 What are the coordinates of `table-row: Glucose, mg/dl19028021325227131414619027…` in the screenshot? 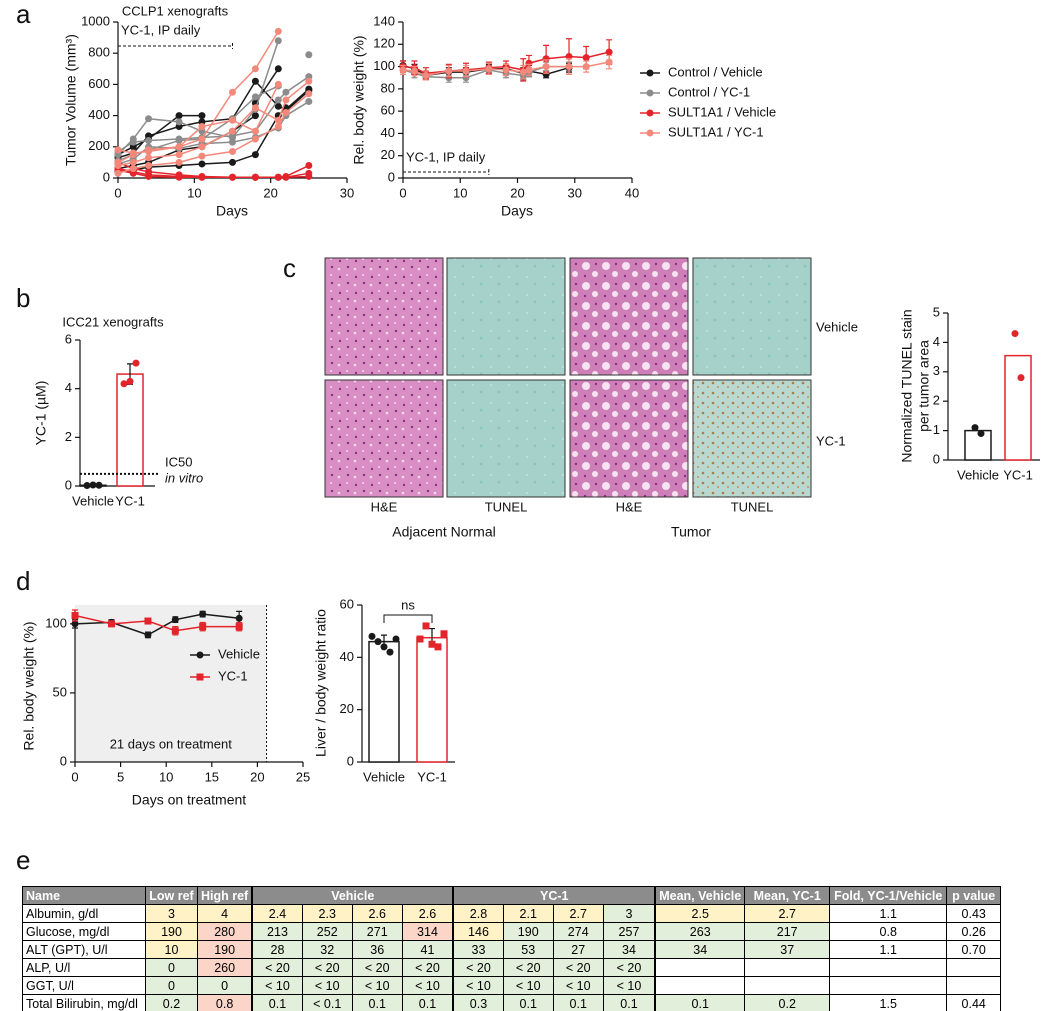 It's located at (512, 932).